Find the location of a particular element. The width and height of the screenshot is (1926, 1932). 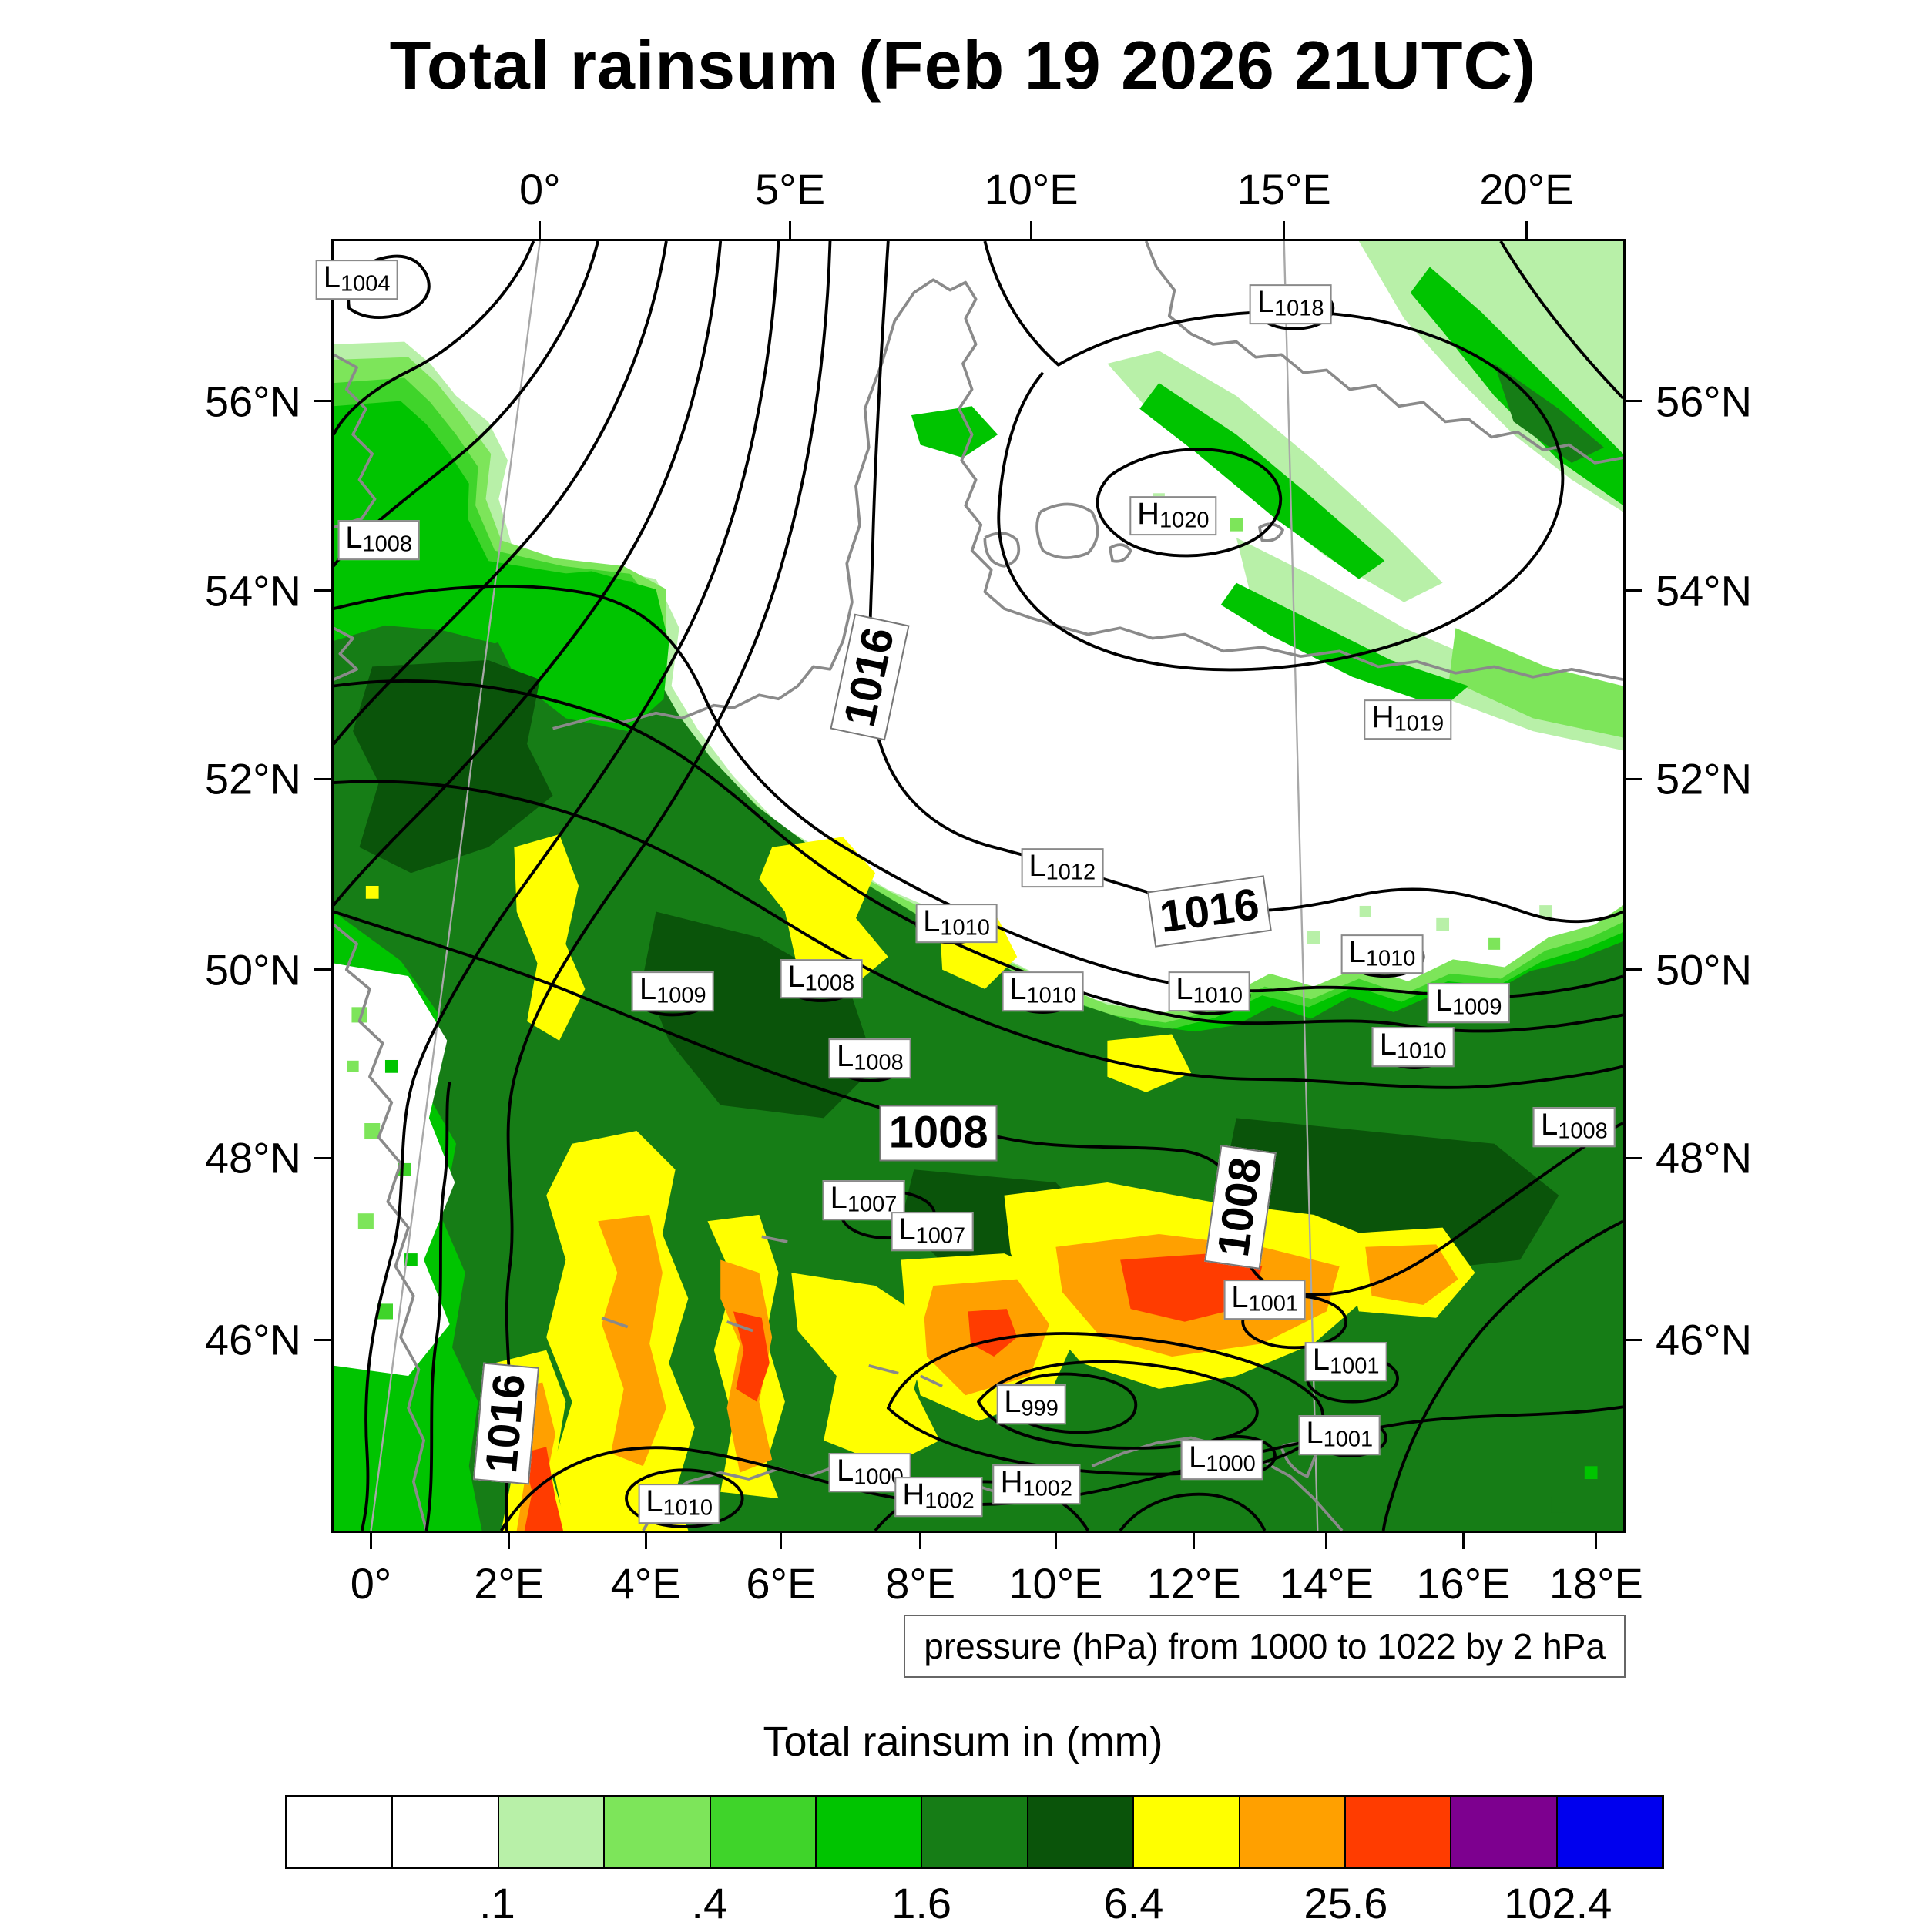

axis-label-top: 15°E is located at coordinates (1283, 189).